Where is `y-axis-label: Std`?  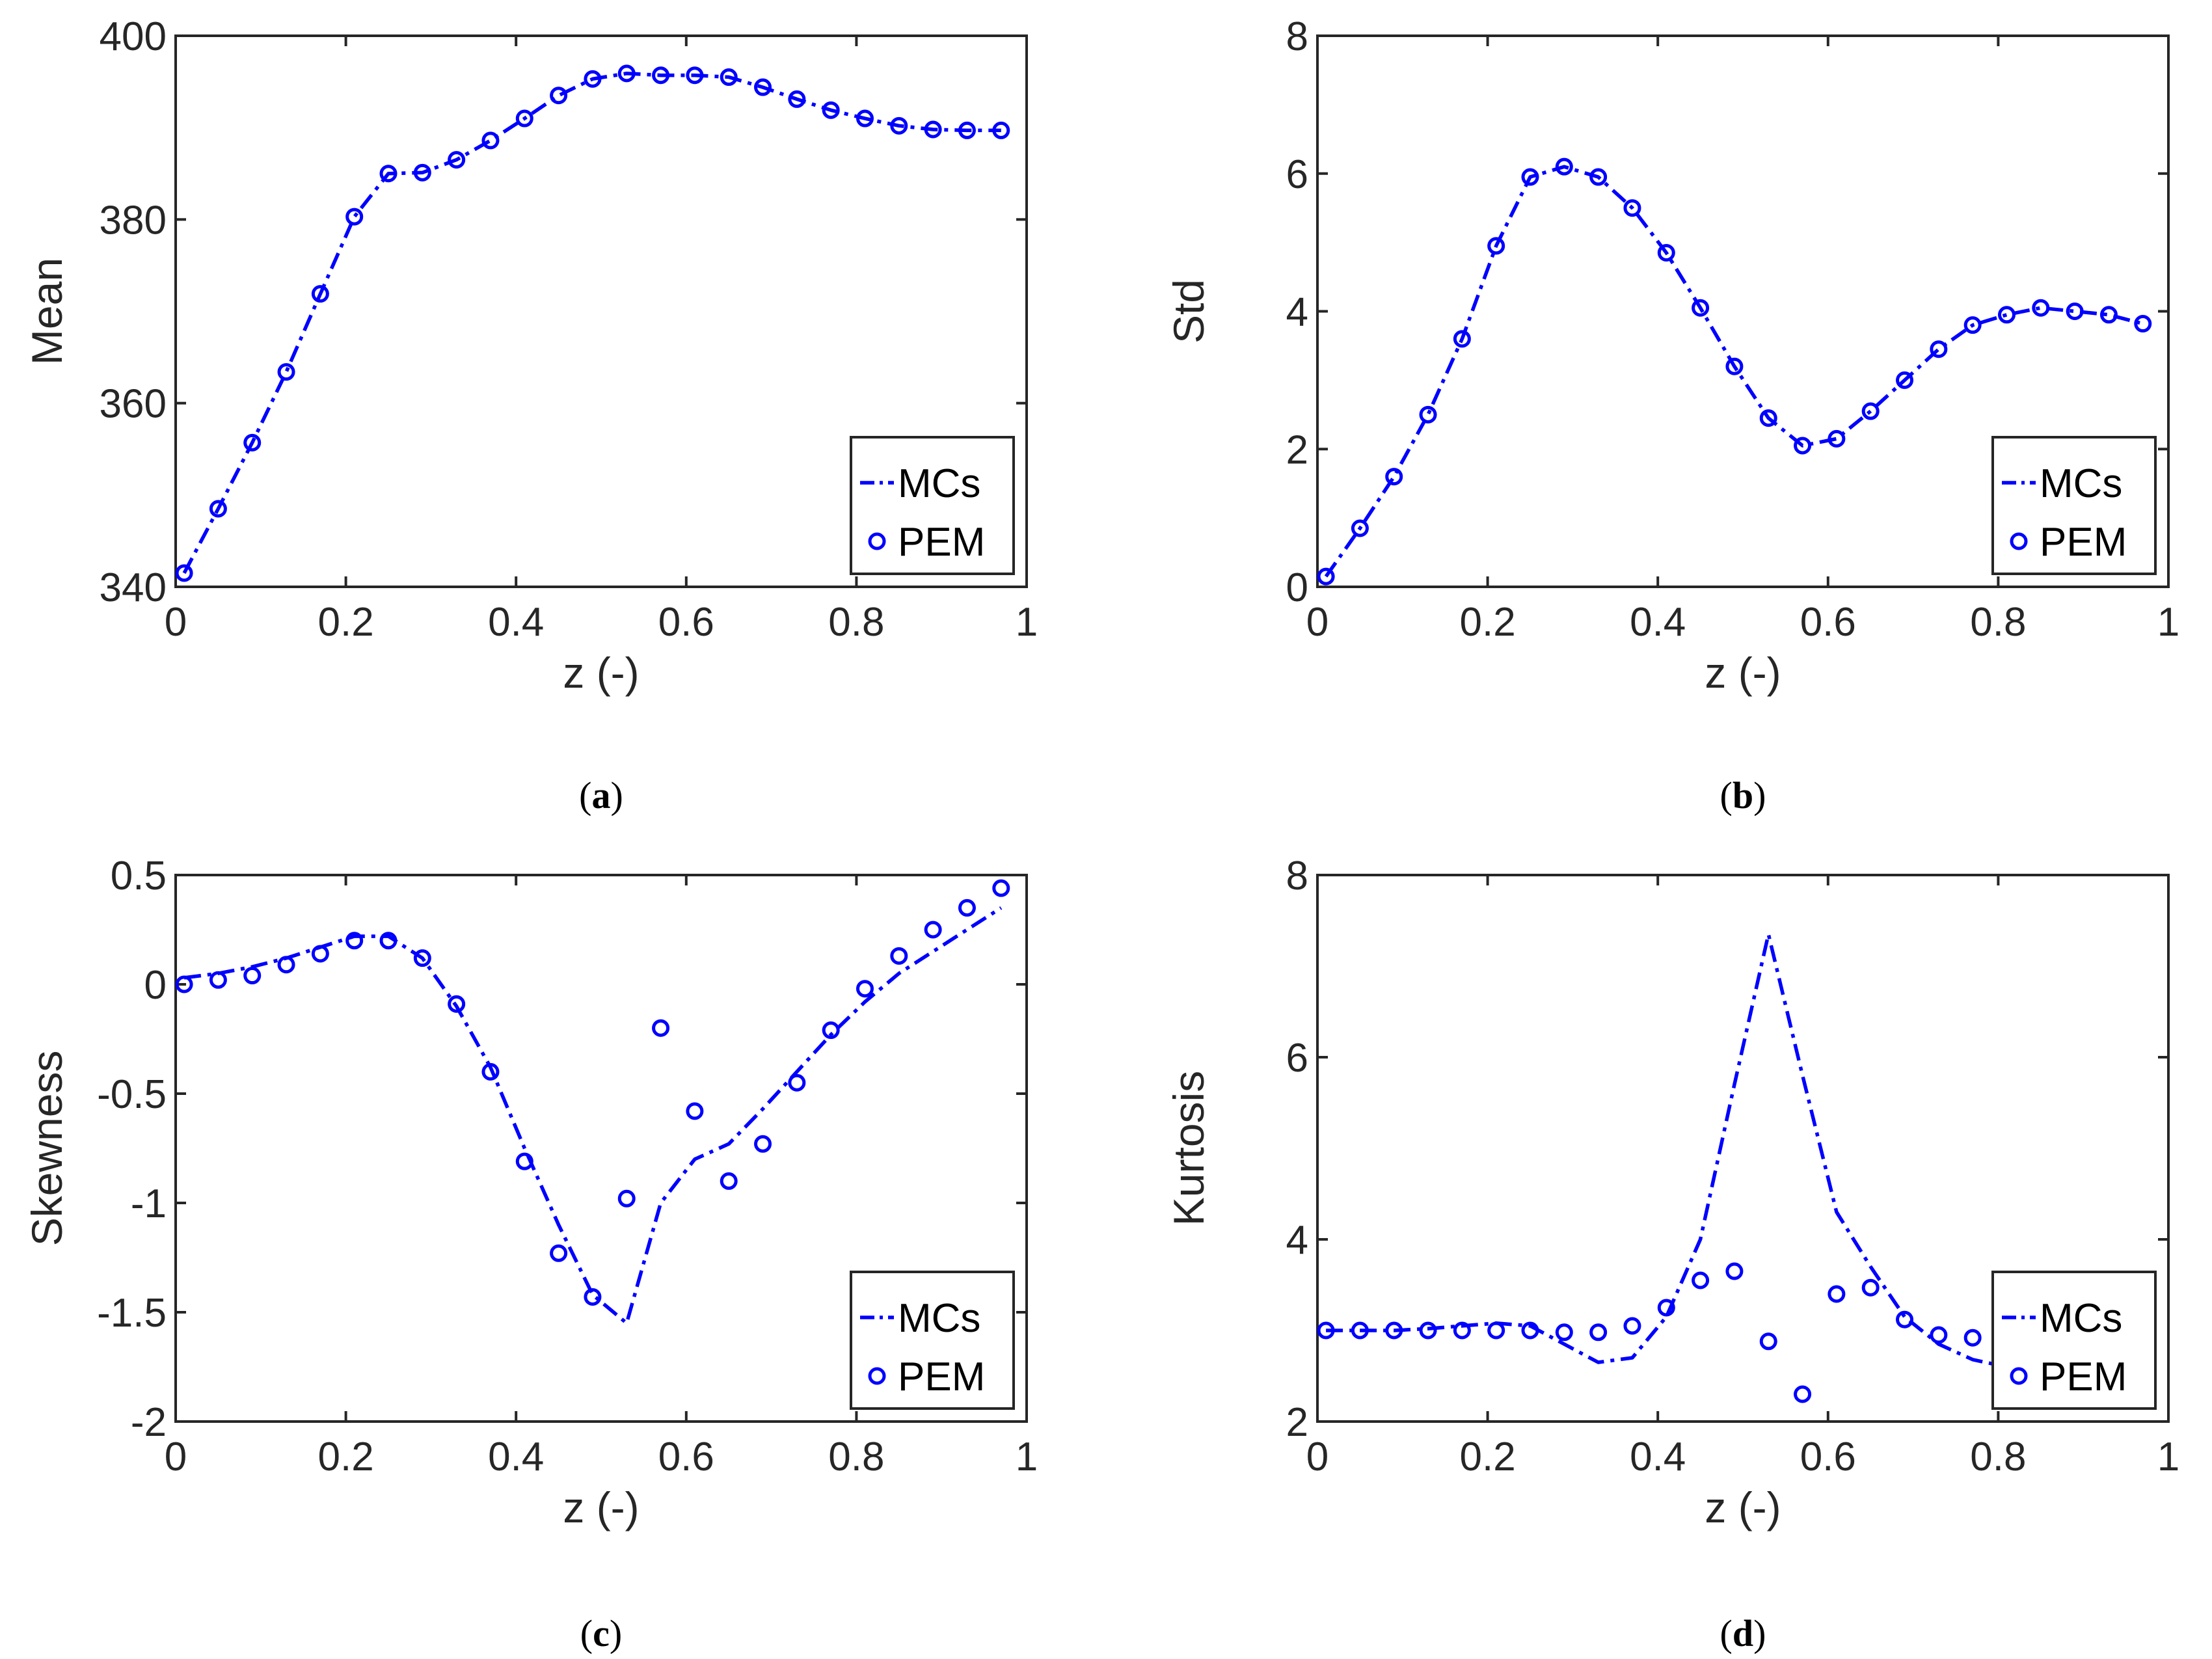 y-axis-label: Std is located at coordinates (1189, 312).